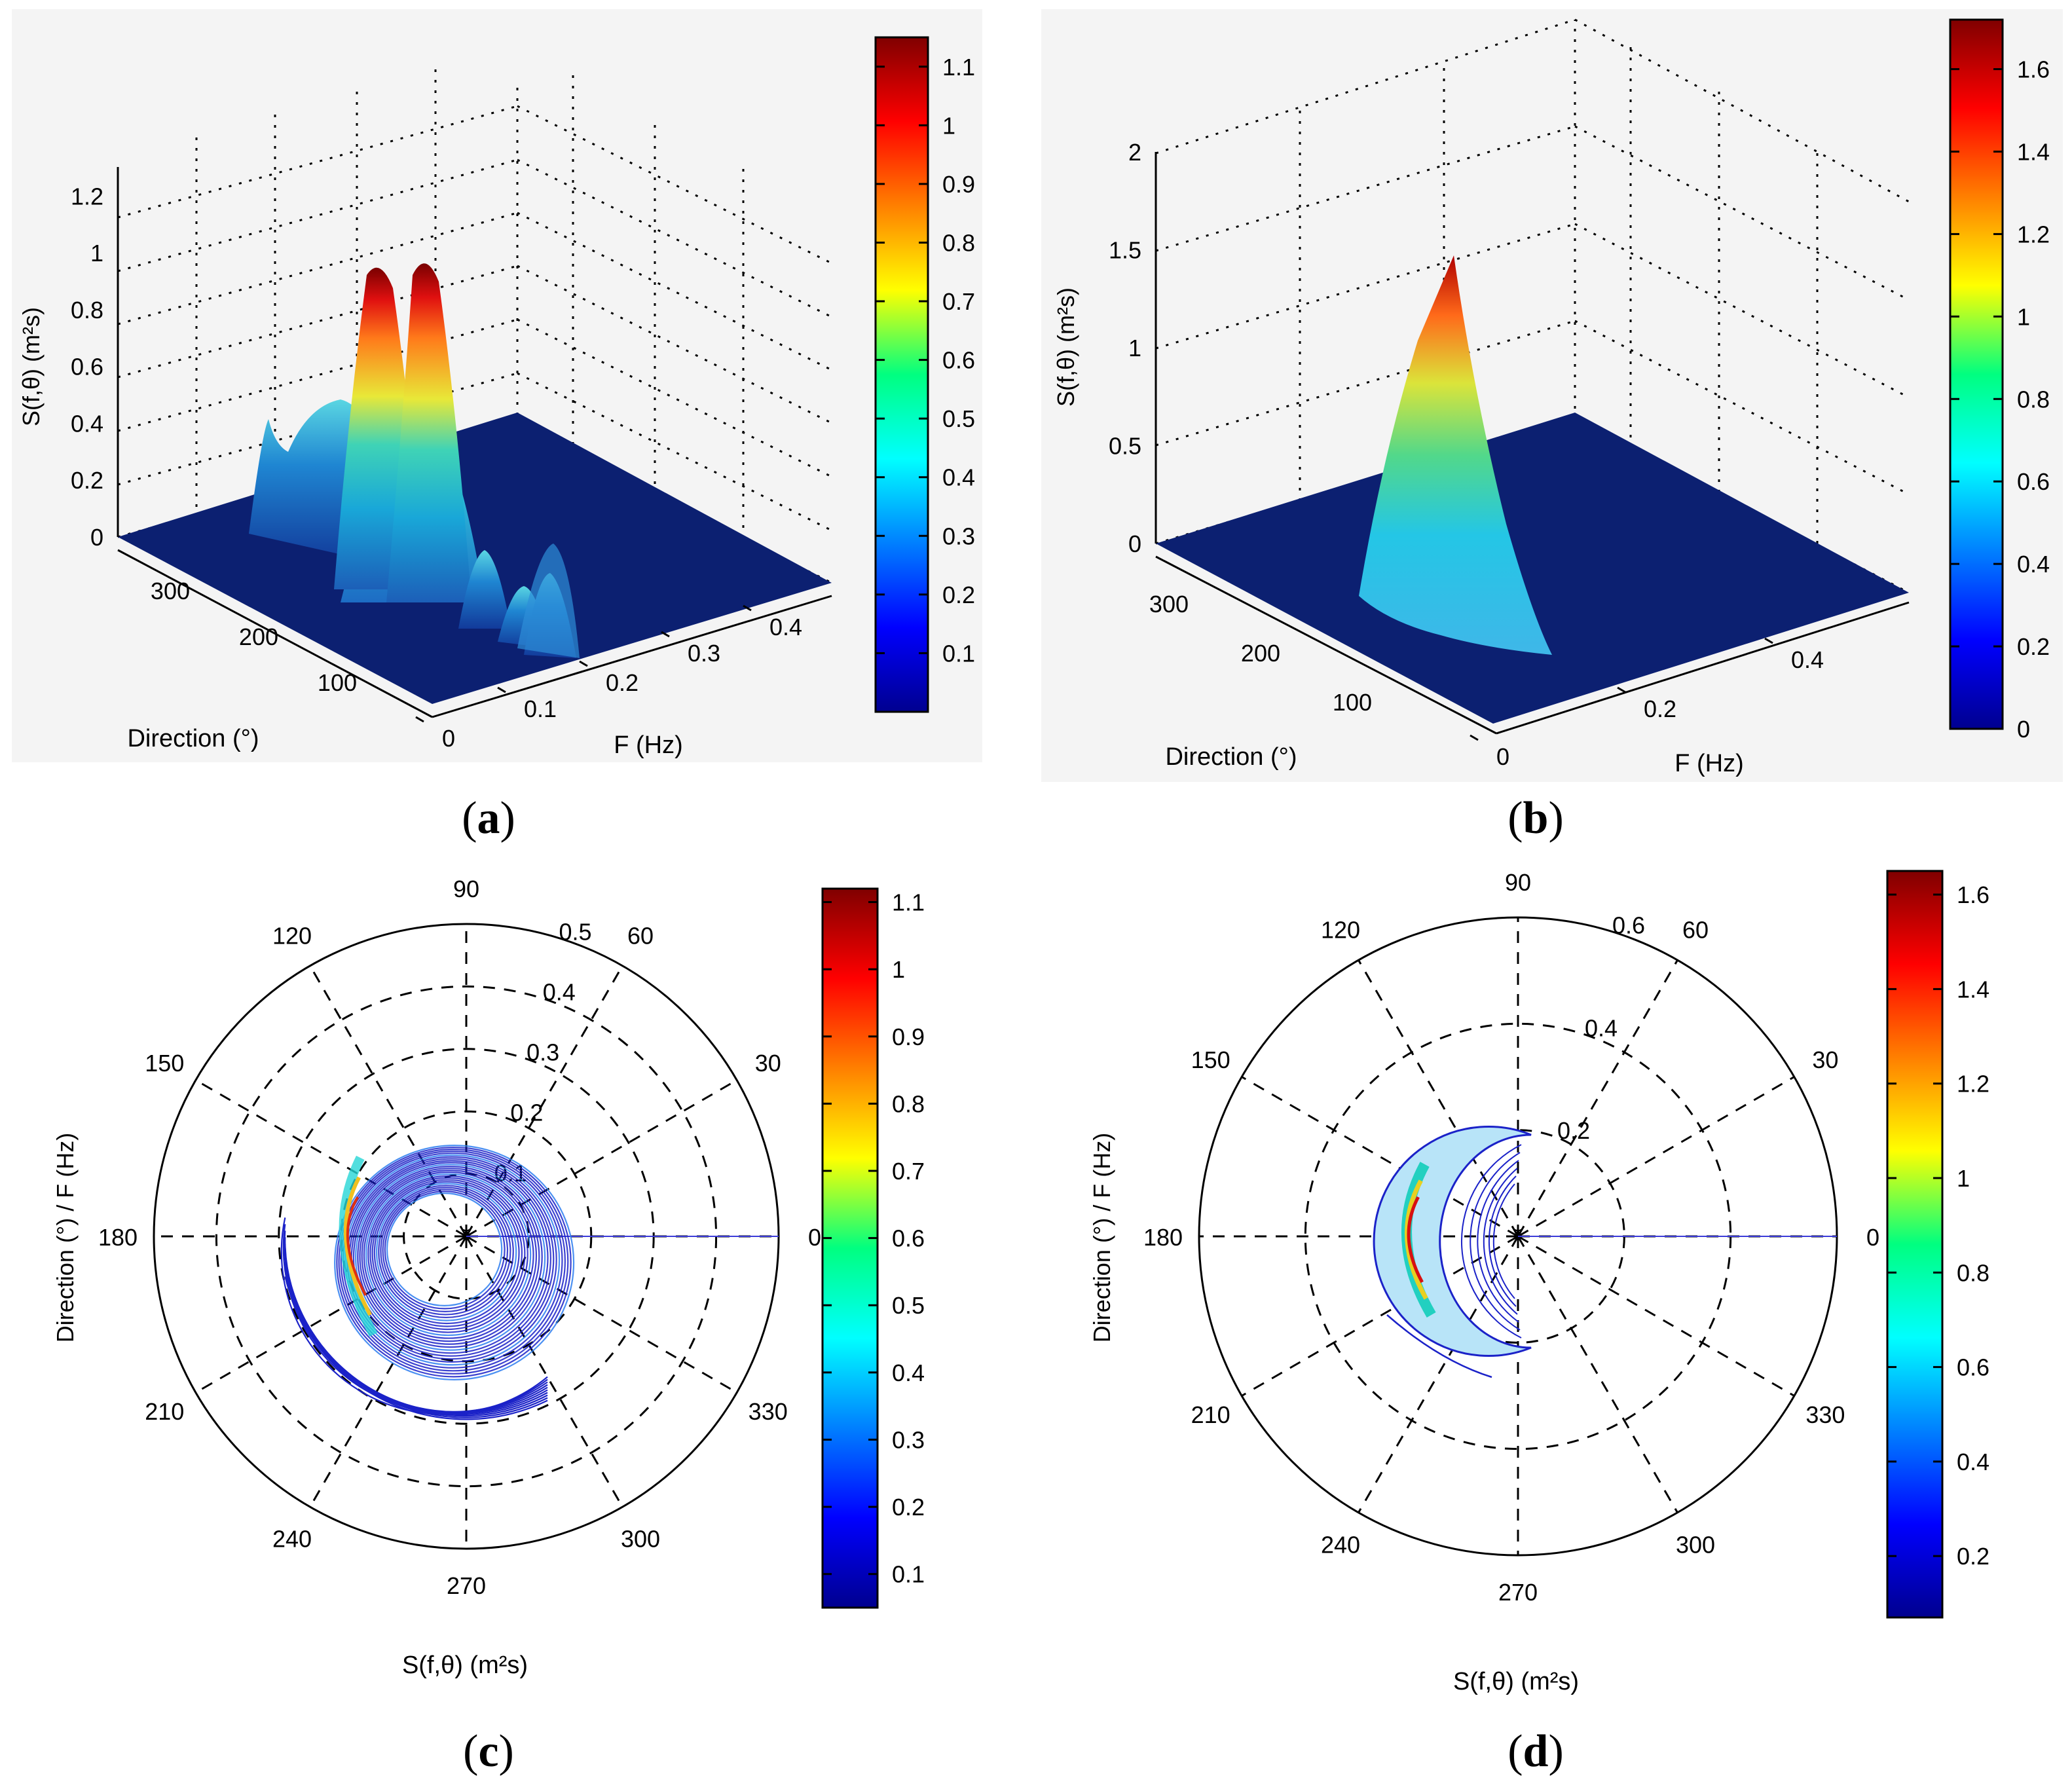  I want to click on polar-d-angle-label: 30, so click(1825, 1059).